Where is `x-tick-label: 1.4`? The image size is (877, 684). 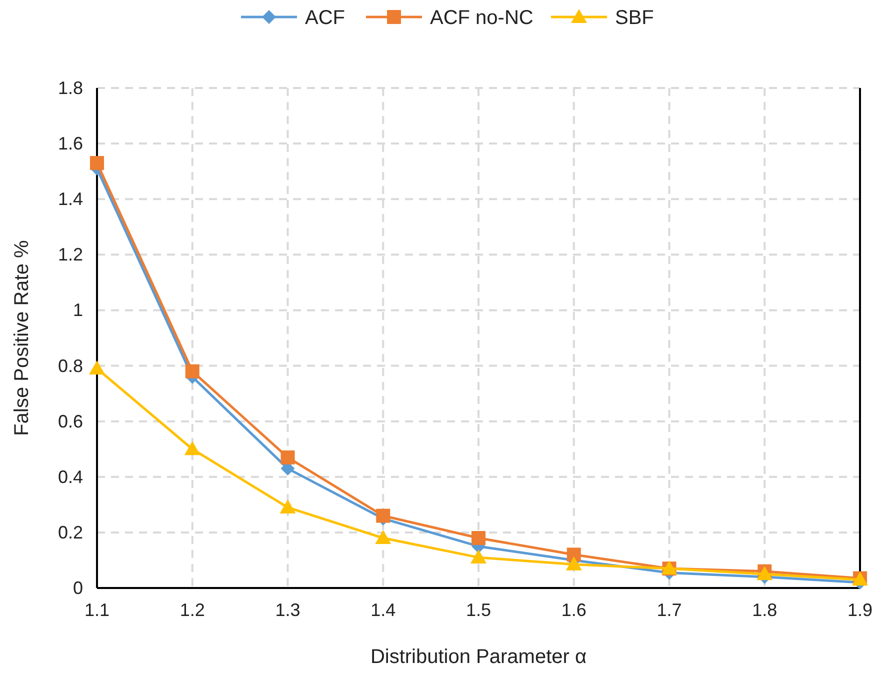
x-tick-label: 1.4 is located at coordinates (383, 610).